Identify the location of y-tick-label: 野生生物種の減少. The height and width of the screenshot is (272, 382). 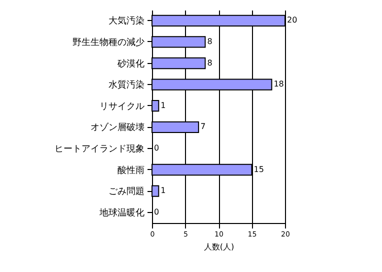
(108, 42).